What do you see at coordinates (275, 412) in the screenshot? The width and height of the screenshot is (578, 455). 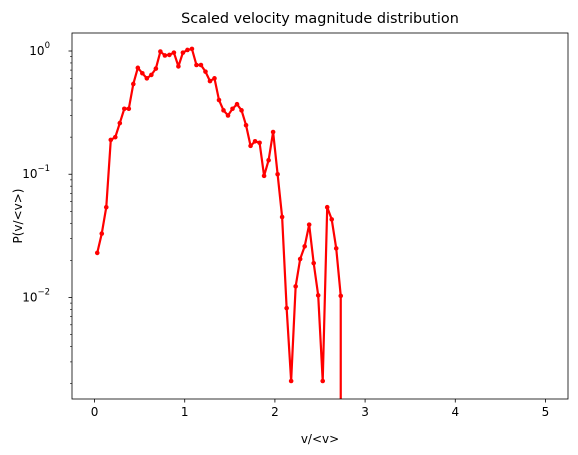 I see `x-tick-label: 2` at bounding box center [275, 412].